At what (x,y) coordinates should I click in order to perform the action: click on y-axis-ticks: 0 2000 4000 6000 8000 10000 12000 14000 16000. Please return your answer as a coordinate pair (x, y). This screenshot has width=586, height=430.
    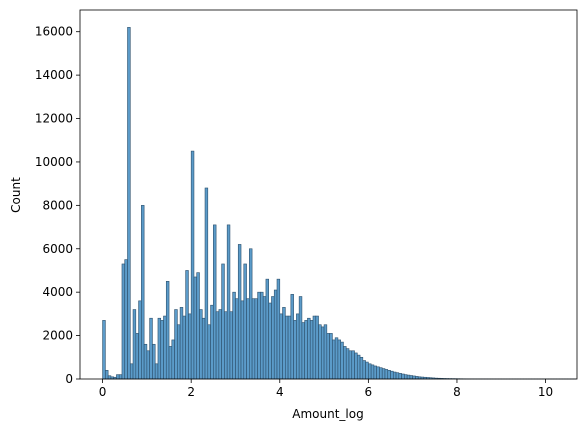
    Looking at the image, I should click on (57, 205).